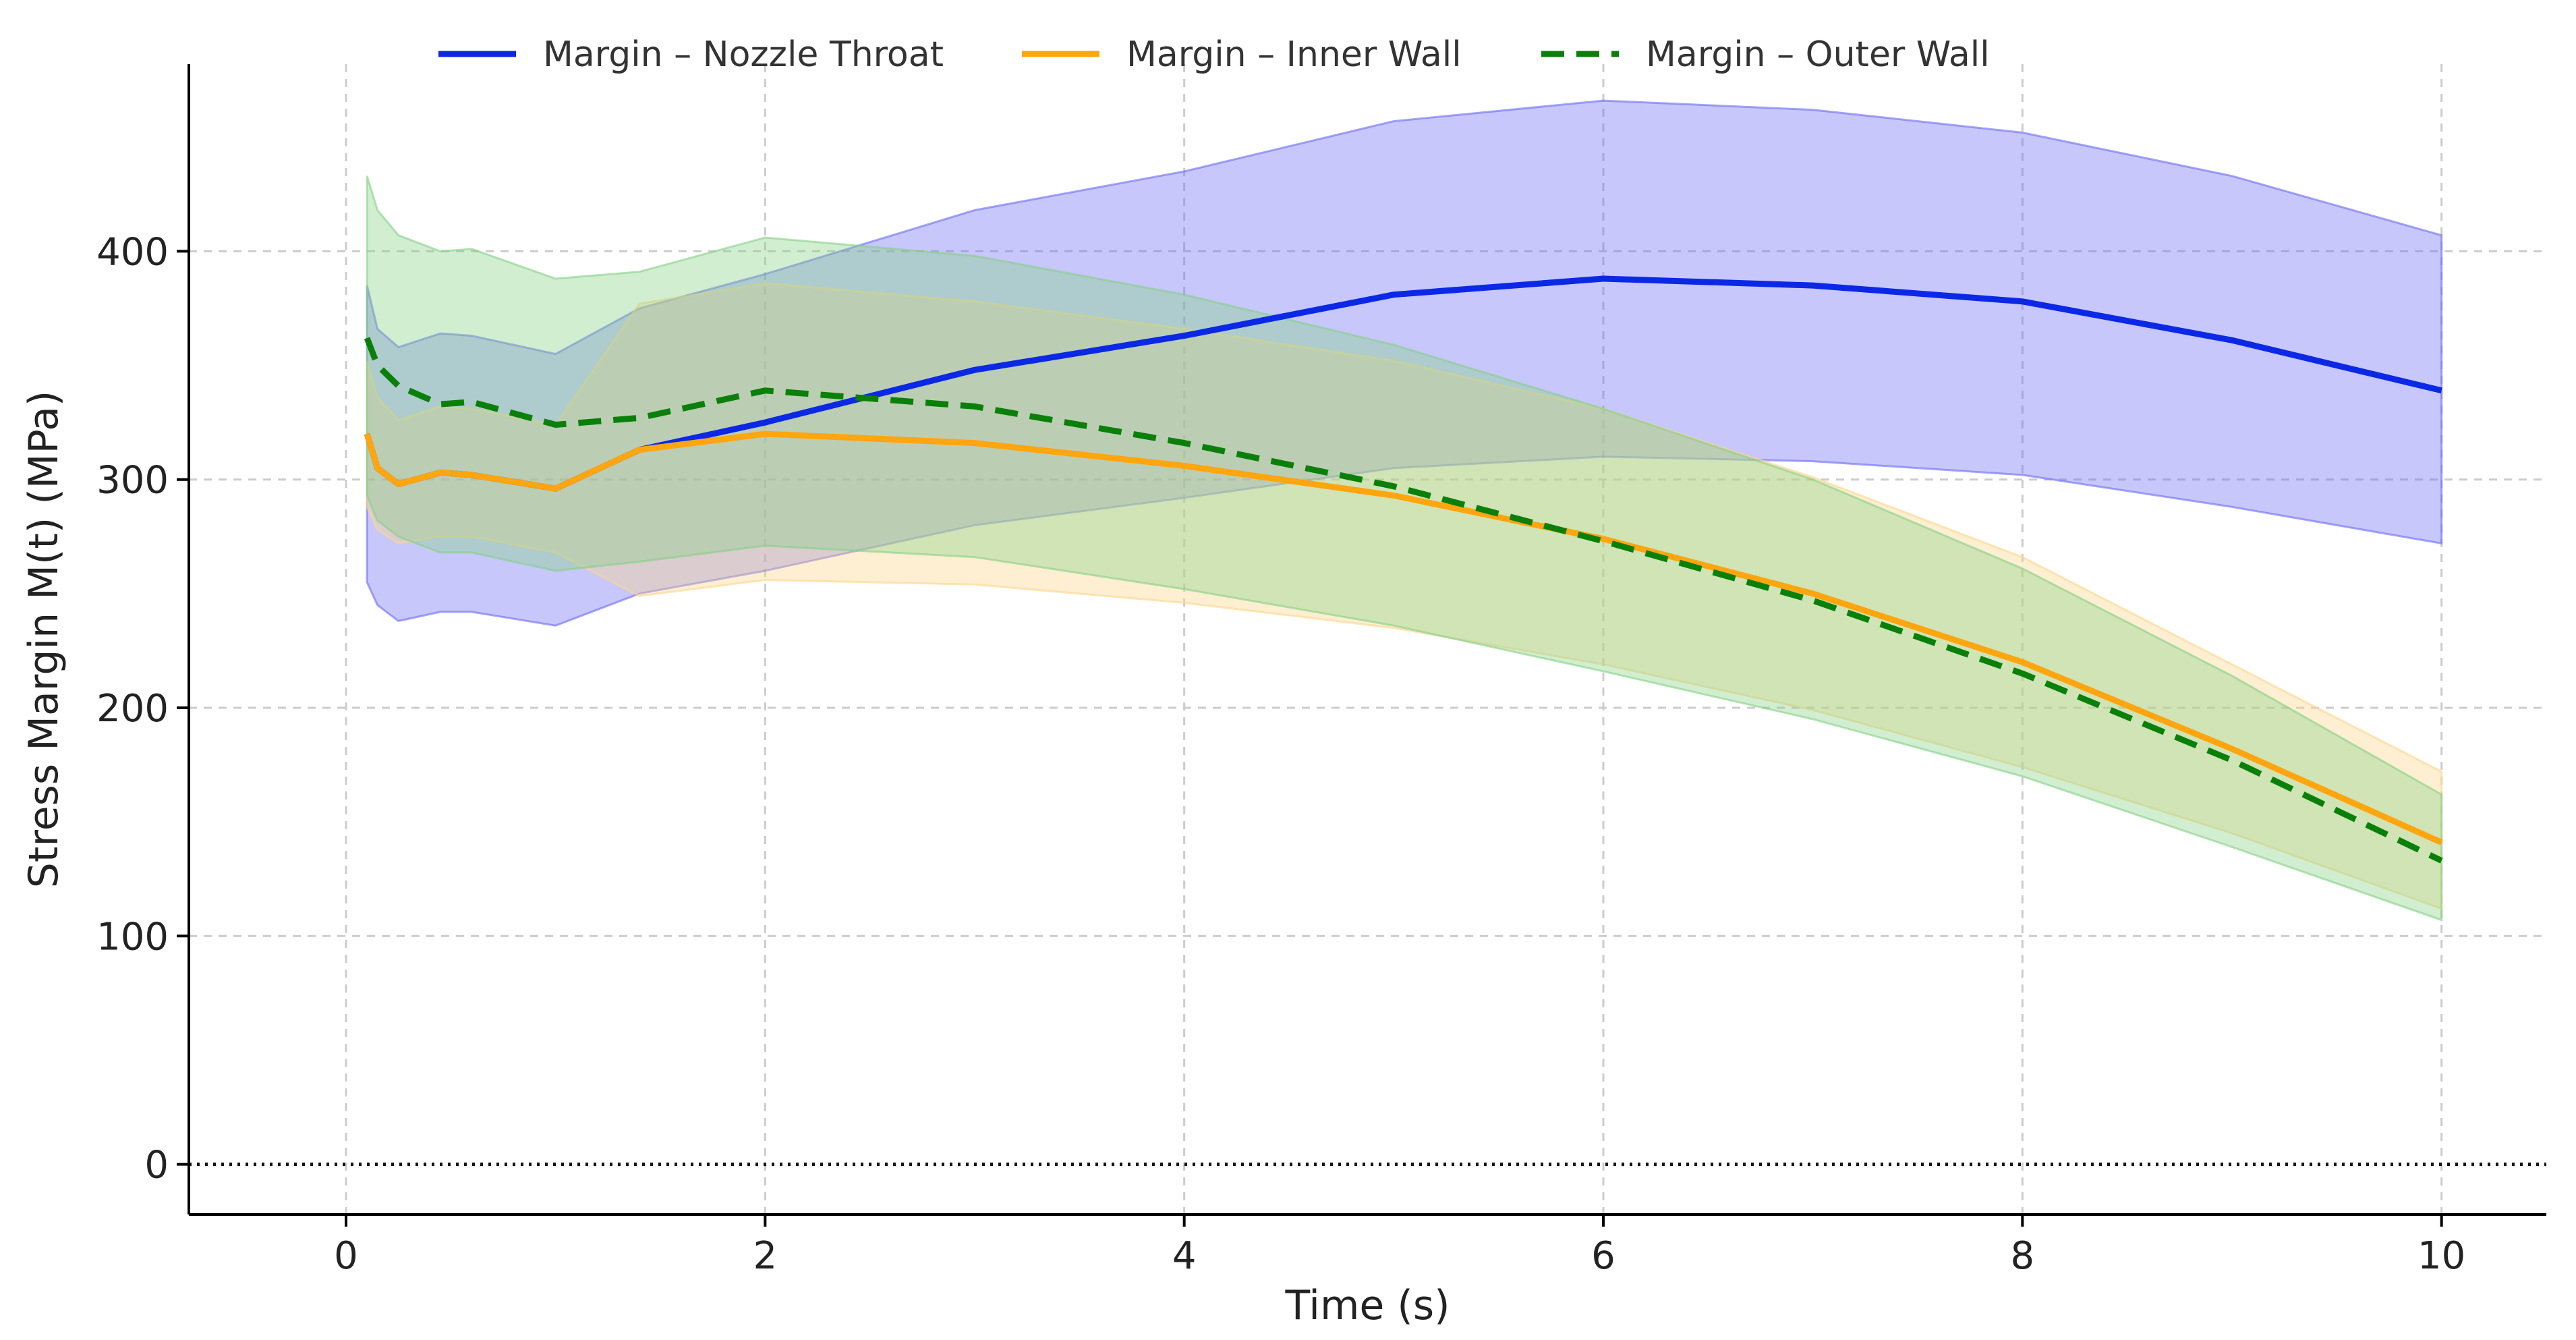 Image resolution: width=2576 pixels, height=1340 pixels. What do you see at coordinates (2441, 1256) in the screenshot?
I see `x-tick-label: 10` at bounding box center [2441, 1256].